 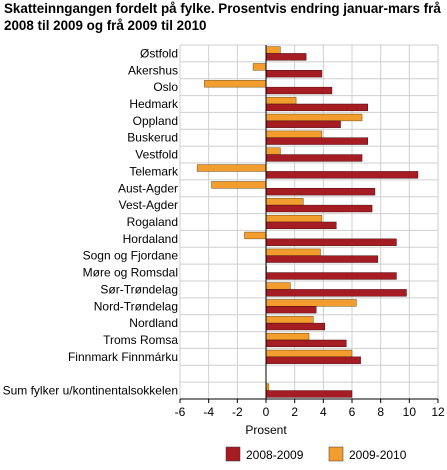 I want to click on x-tick-label: 4, so click(x=323, y=412).